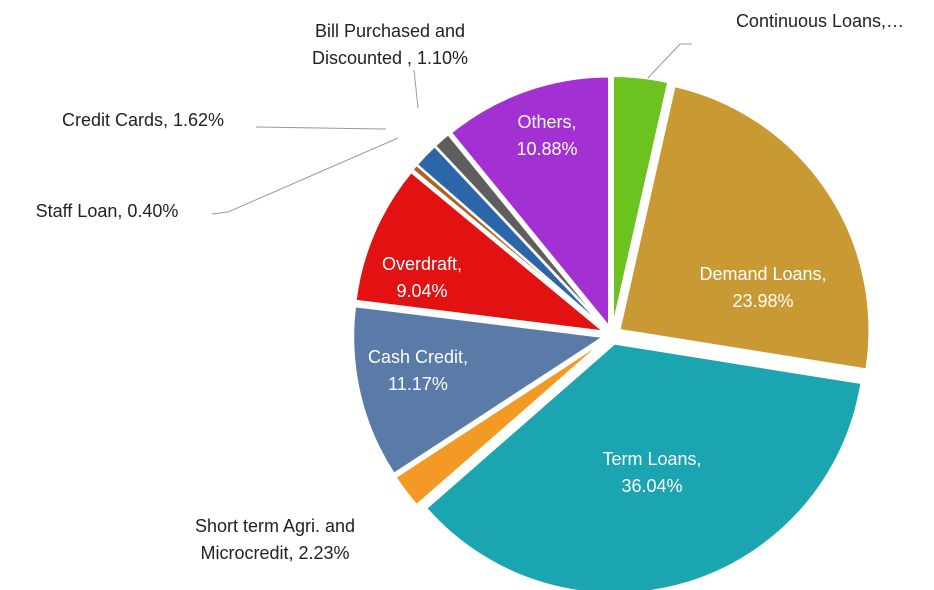  I want to click on data-label: 23.98%, so click(762, 301).